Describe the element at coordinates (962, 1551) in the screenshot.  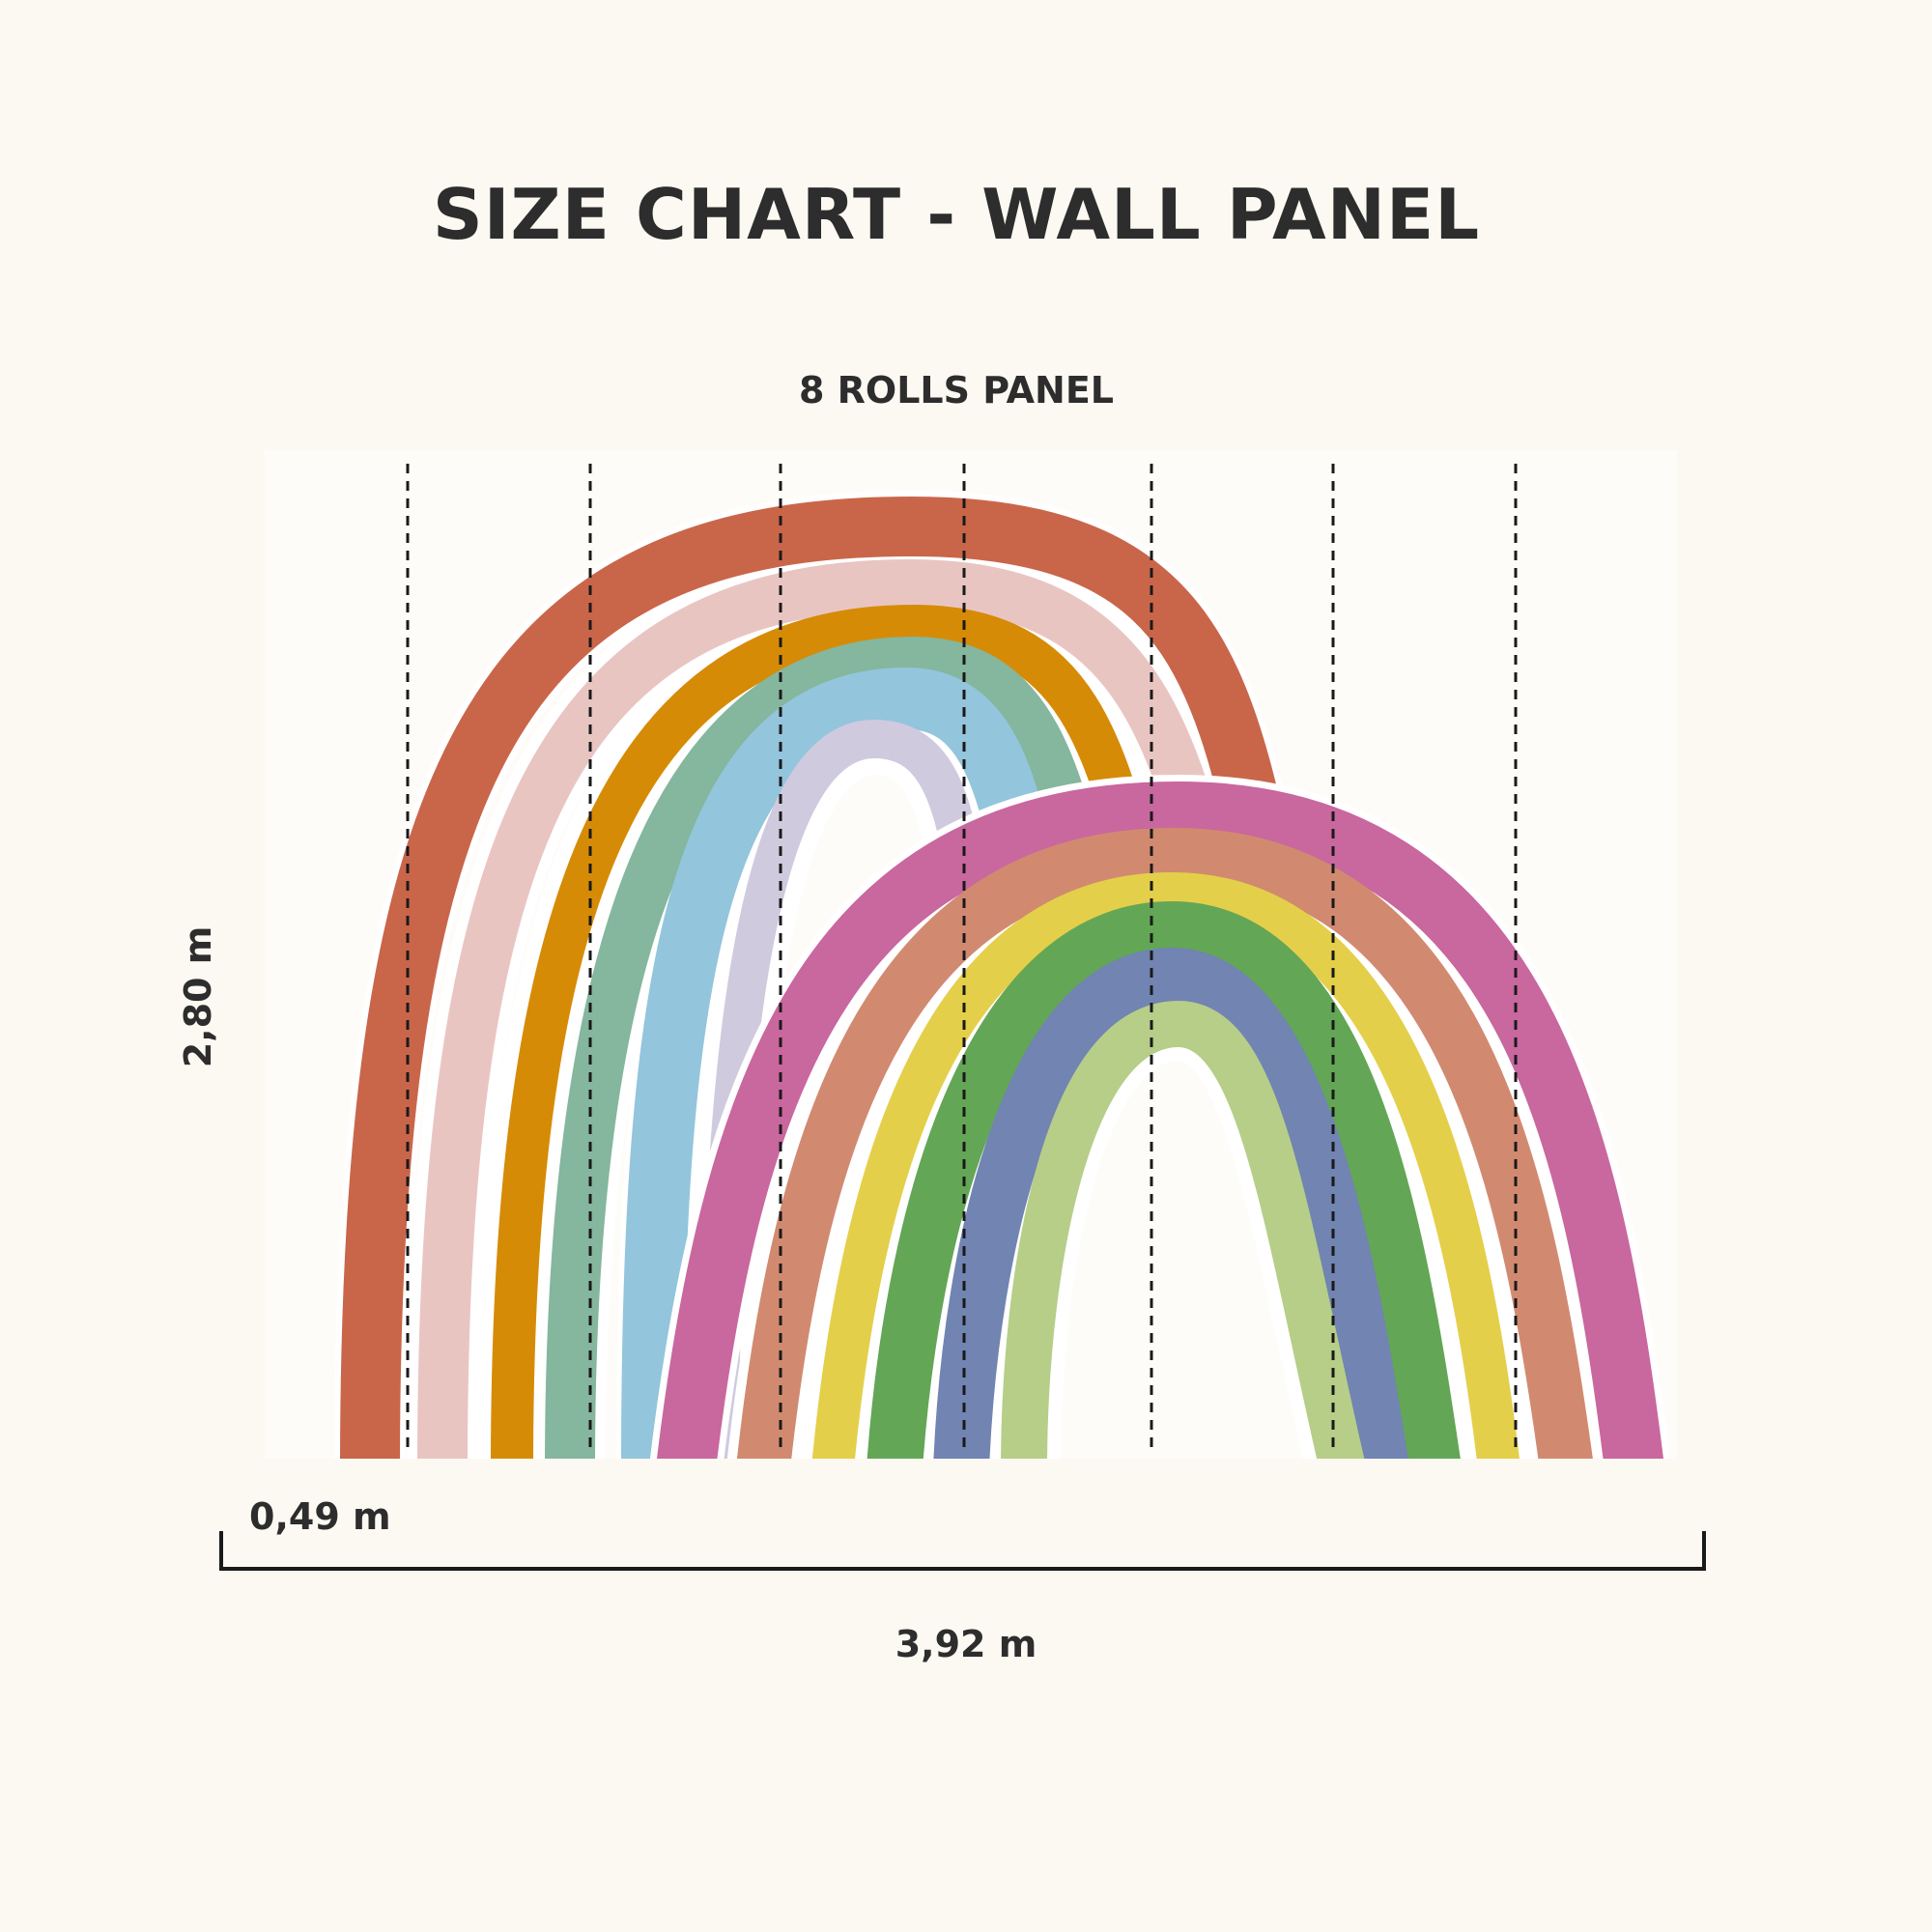
I see `width-dimension-bracket` at that location.